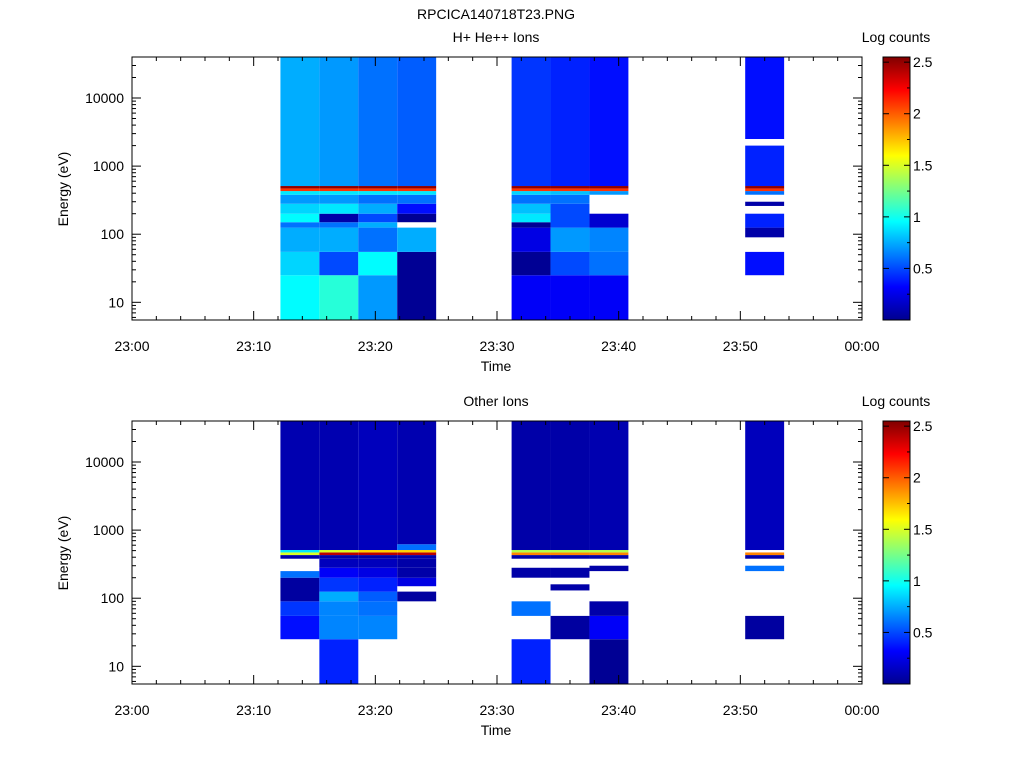 This screenshot has height=768, width=1024. I want to click on figure-title: RPCICA140718T23.PNG, so click(496, 14).